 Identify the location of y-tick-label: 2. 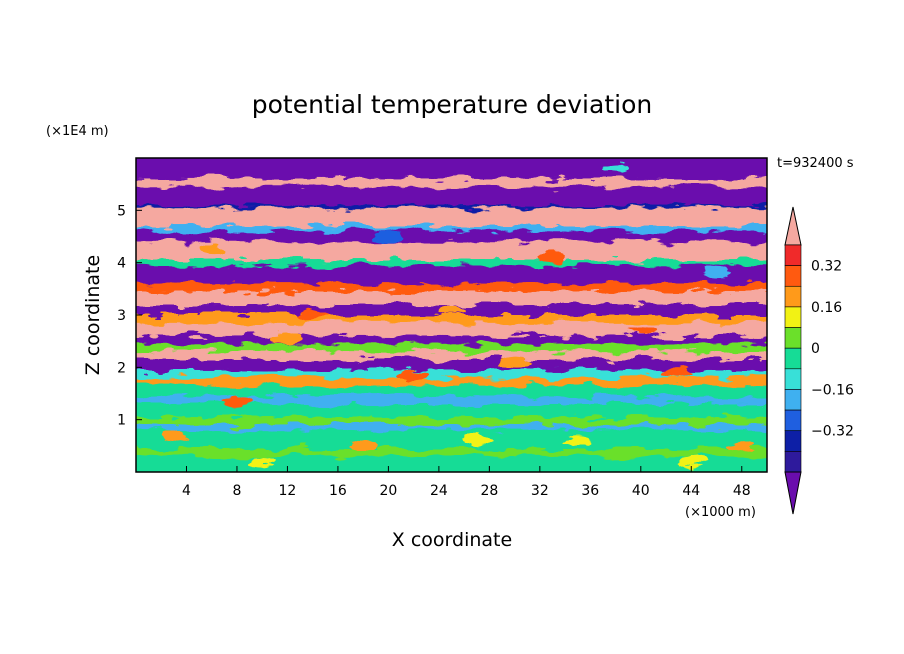
(121, 368).